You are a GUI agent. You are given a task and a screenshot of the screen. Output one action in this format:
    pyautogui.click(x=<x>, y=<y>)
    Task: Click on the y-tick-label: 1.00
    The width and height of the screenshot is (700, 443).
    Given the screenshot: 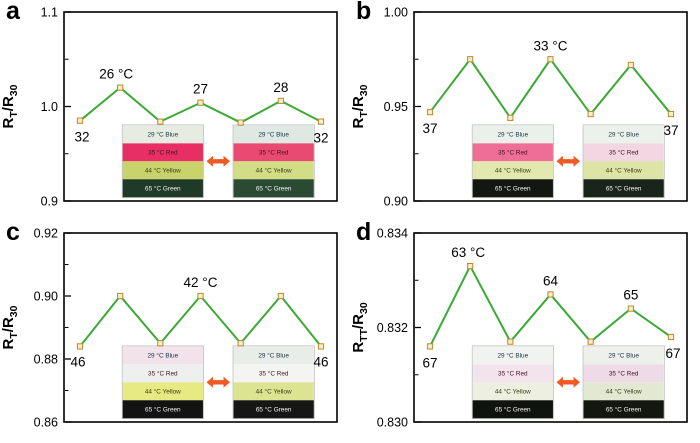 What is the action you would take?
    pyautogui.click(x=396, y=12)
    